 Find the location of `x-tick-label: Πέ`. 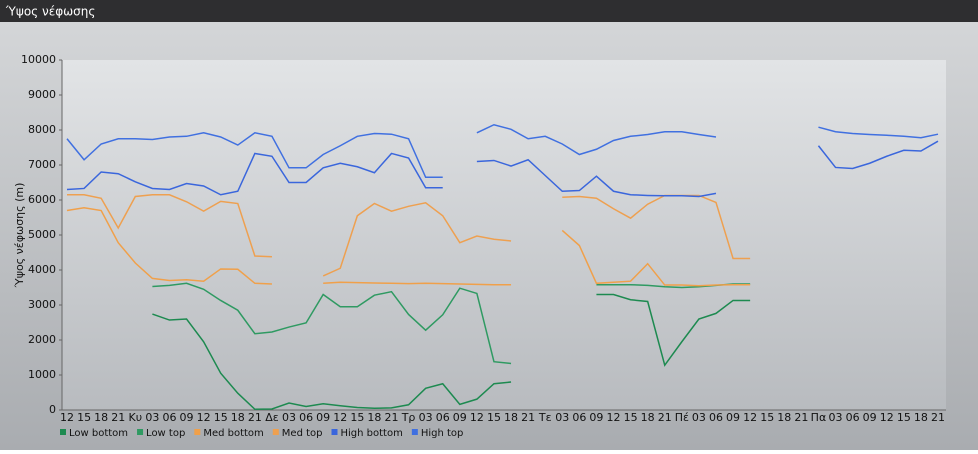

x-tick-label: Πέ is located at coordinates (682, 417).